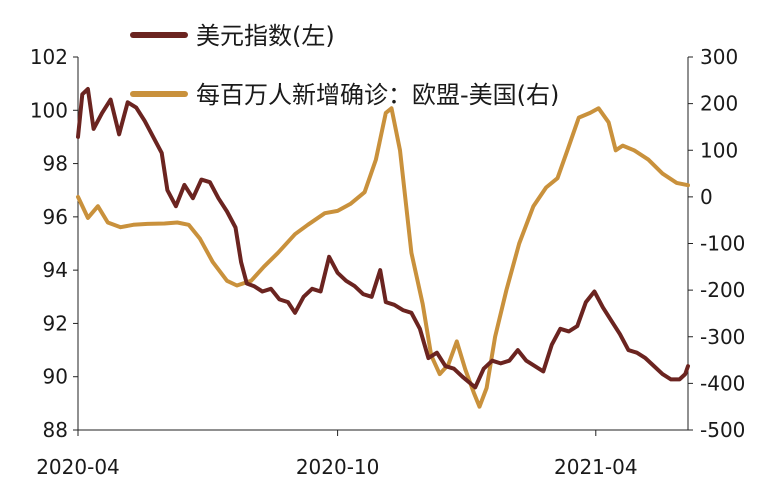 Image resolution: width=770 pixels, height=486 pixels. I want to click on right-tick-label: -100, so click(722, 244).